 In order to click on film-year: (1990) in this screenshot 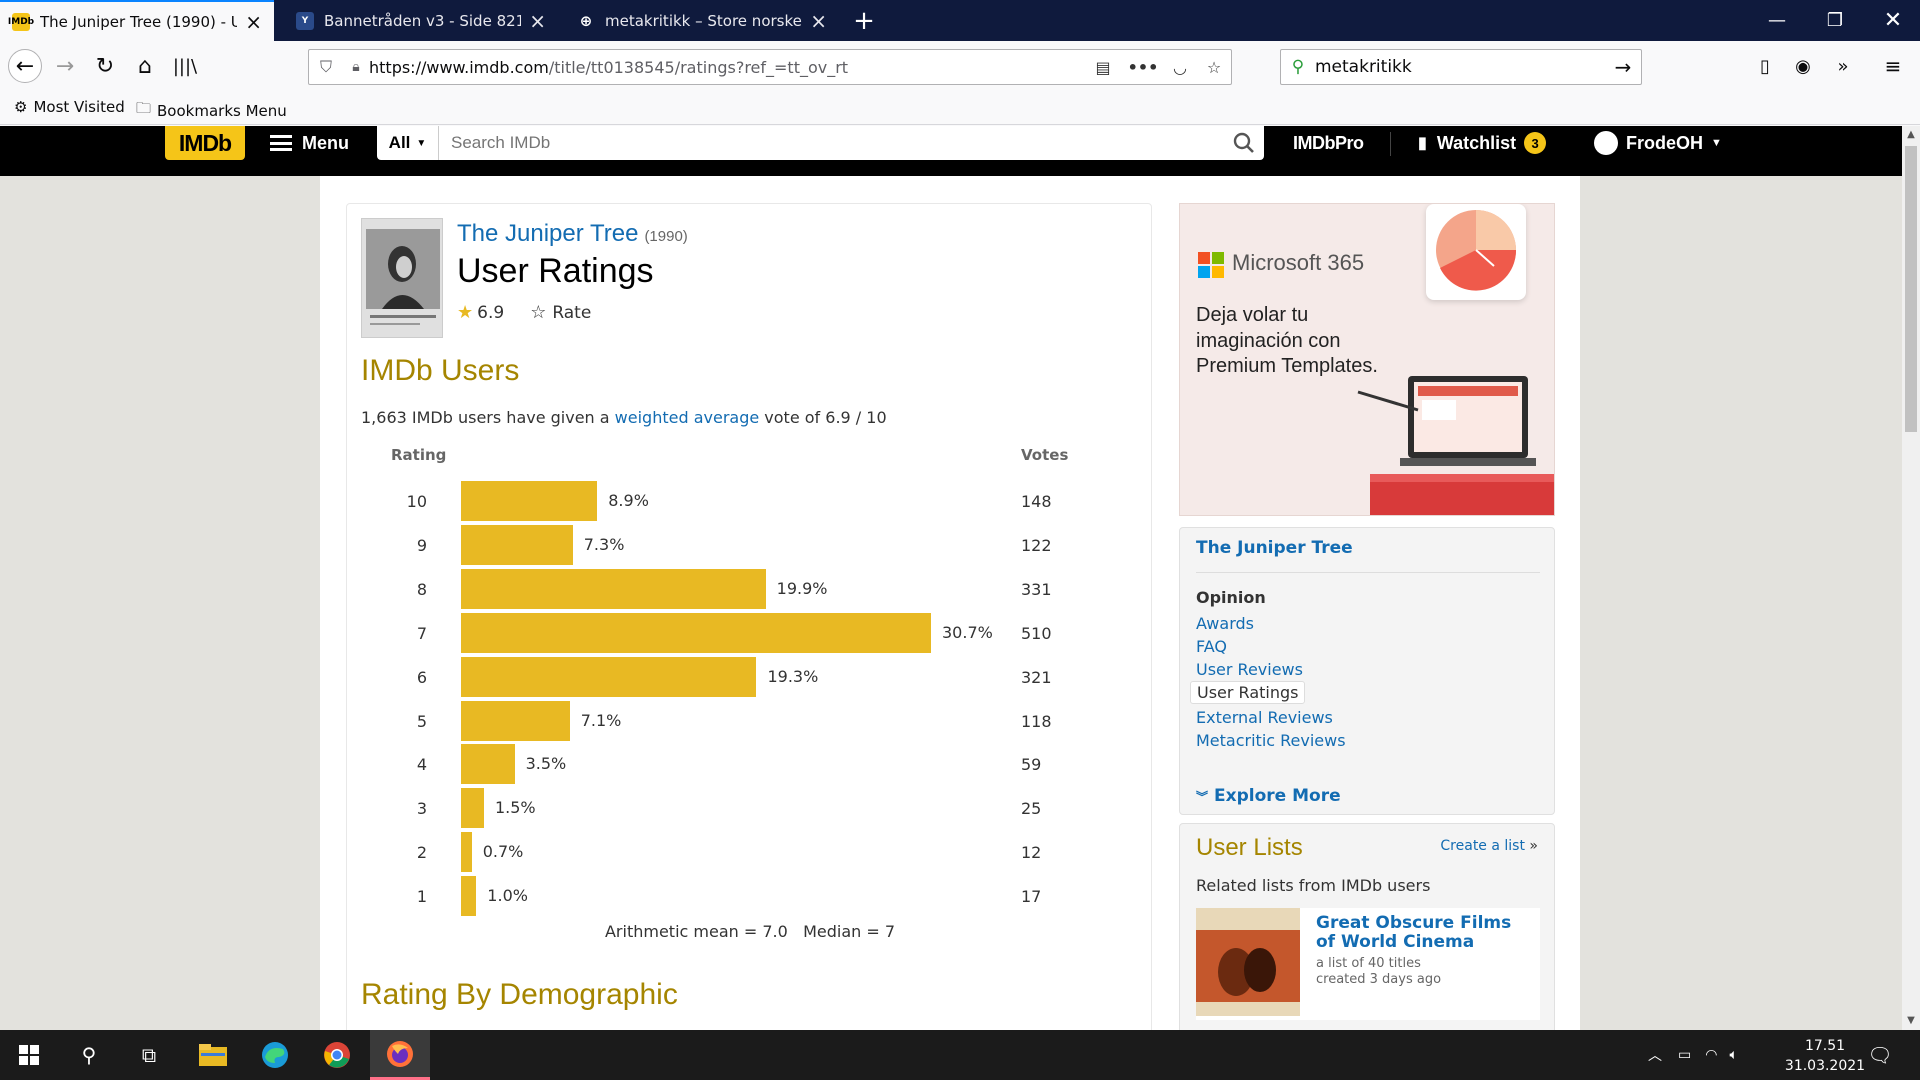, I will do `click(666, 236)`.